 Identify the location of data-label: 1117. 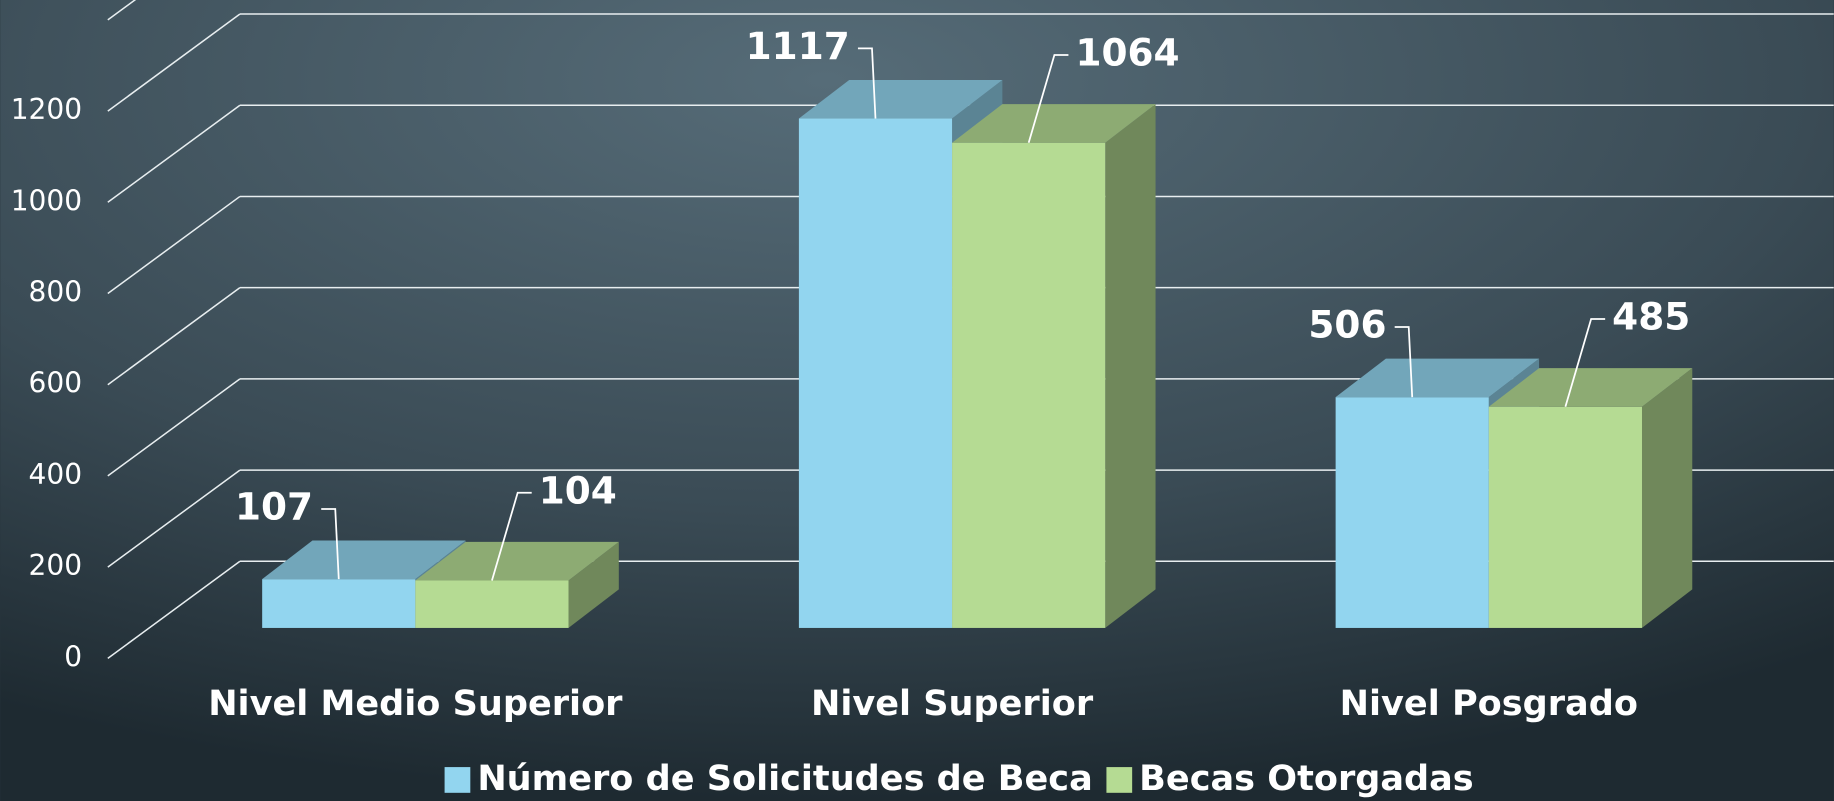
(798, 46).